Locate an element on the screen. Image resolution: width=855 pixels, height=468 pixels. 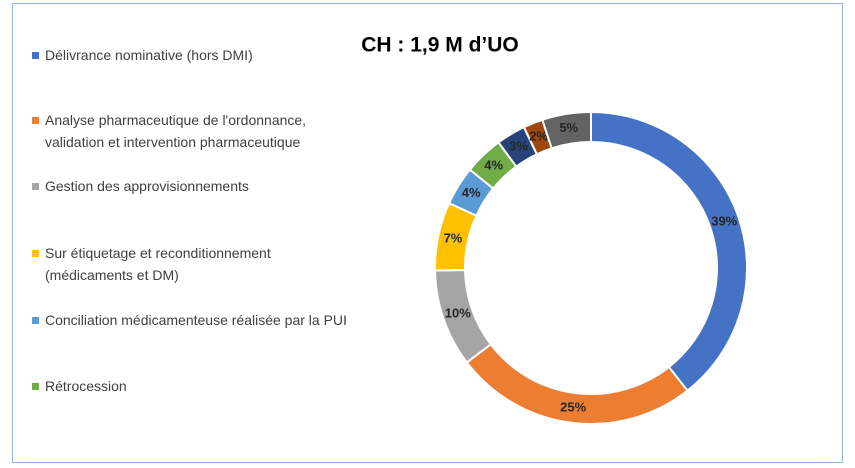
chart-title: CH : 1,9 M d’UO is located at coordinates (440, 45).